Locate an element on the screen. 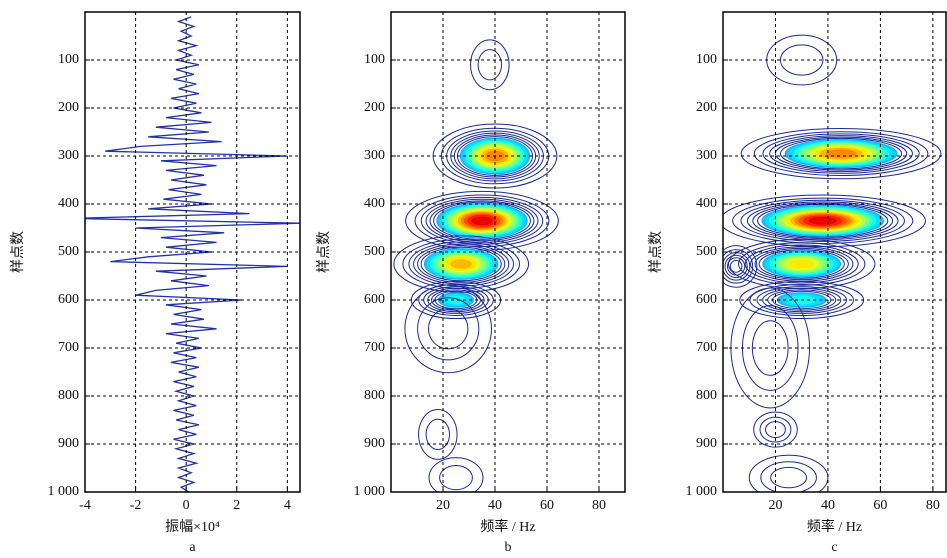 The image size is (947, 558). x-axis-label: 振幅×10⁴ is located at coordinates (192, 527).